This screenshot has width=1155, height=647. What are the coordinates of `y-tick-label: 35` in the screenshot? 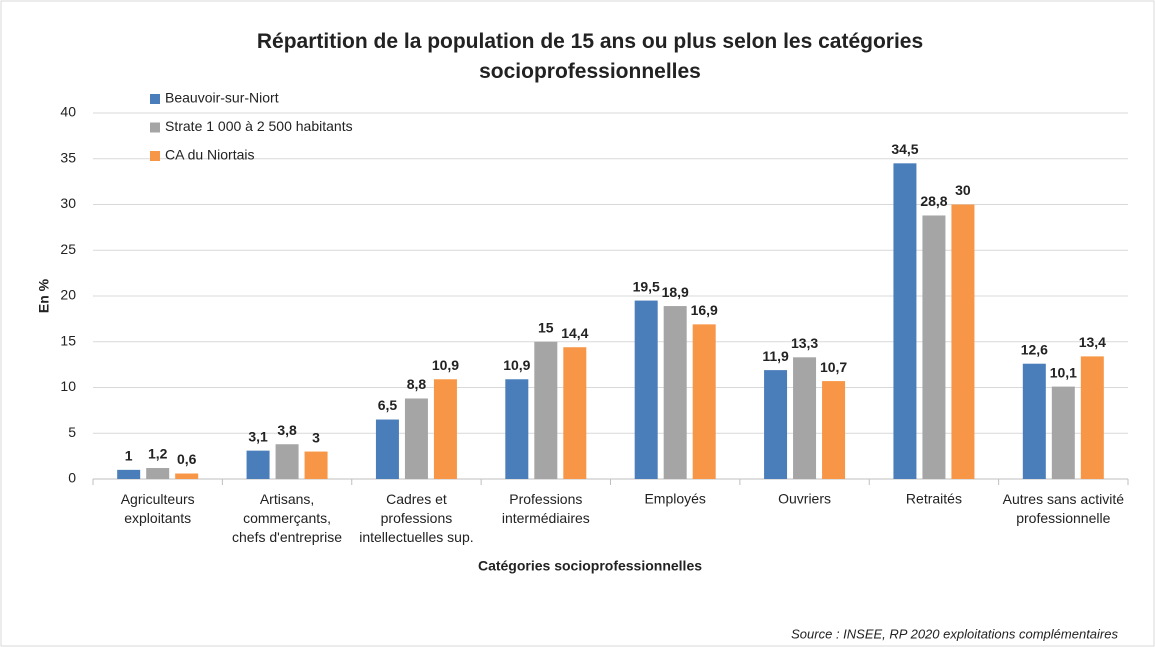 It's located at (68, 157).